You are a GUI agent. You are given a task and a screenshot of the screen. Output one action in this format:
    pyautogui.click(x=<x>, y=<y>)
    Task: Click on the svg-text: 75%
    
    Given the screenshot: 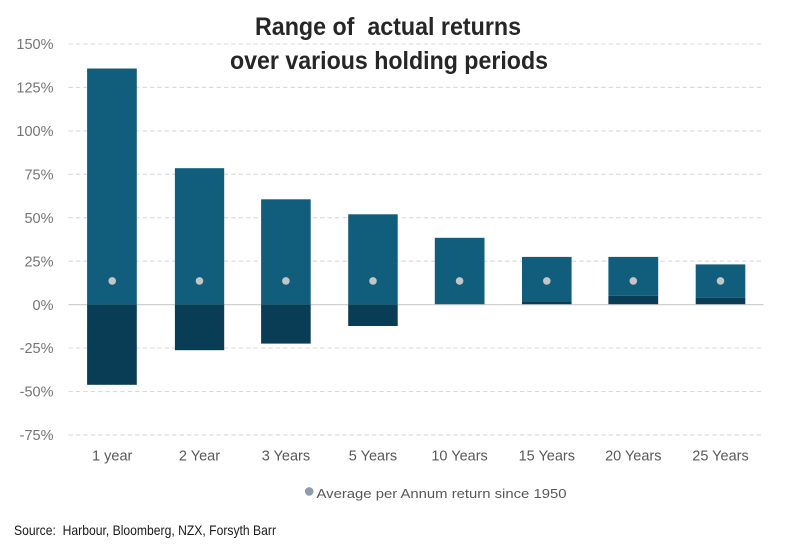 What is the action you would take?
    pyautogui.click(x=38, y=176)
    